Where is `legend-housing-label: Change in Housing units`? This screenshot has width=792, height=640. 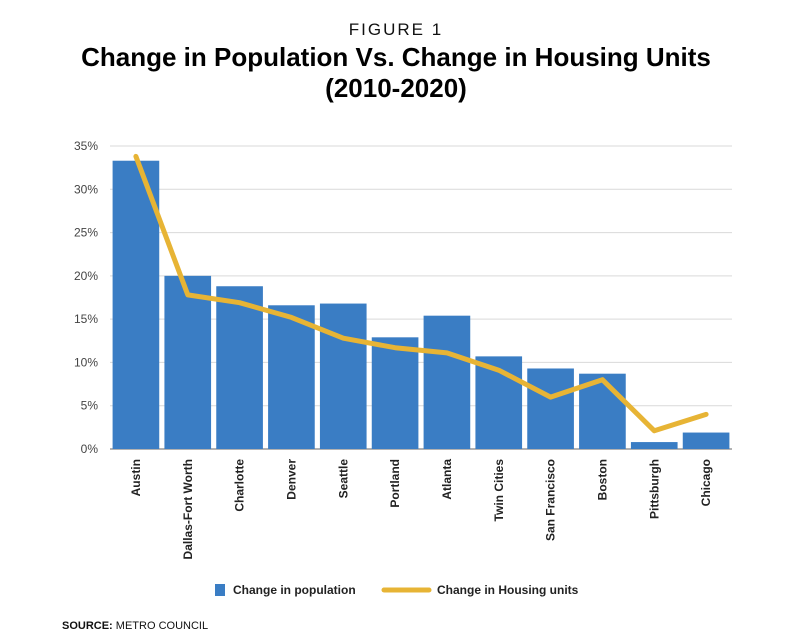 legend-housing-label: Change in Housing units is located at coordinates (508, 590).